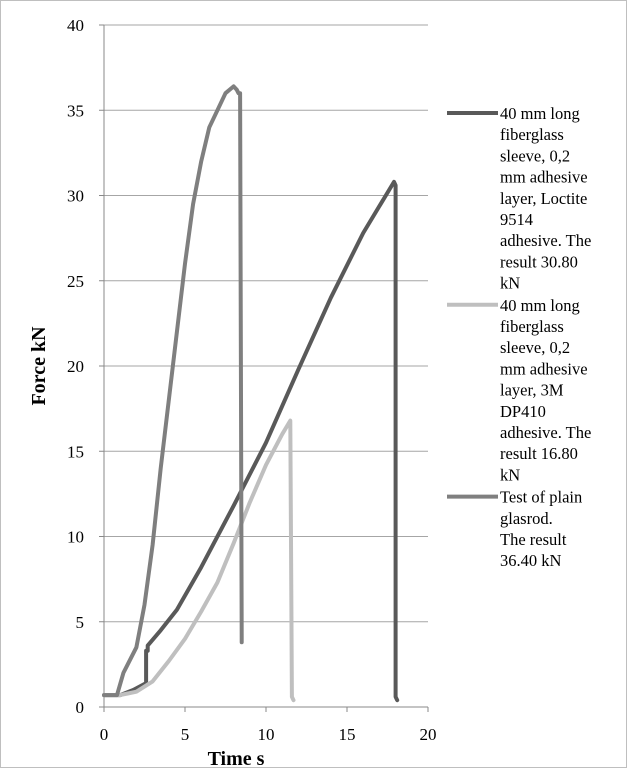 The height and width of the screenshot is (769, 627). What do you see at coordinates (104, 734) in the screenshot?
I see `x-tick-label: 0` at bounding box center [104, 734].